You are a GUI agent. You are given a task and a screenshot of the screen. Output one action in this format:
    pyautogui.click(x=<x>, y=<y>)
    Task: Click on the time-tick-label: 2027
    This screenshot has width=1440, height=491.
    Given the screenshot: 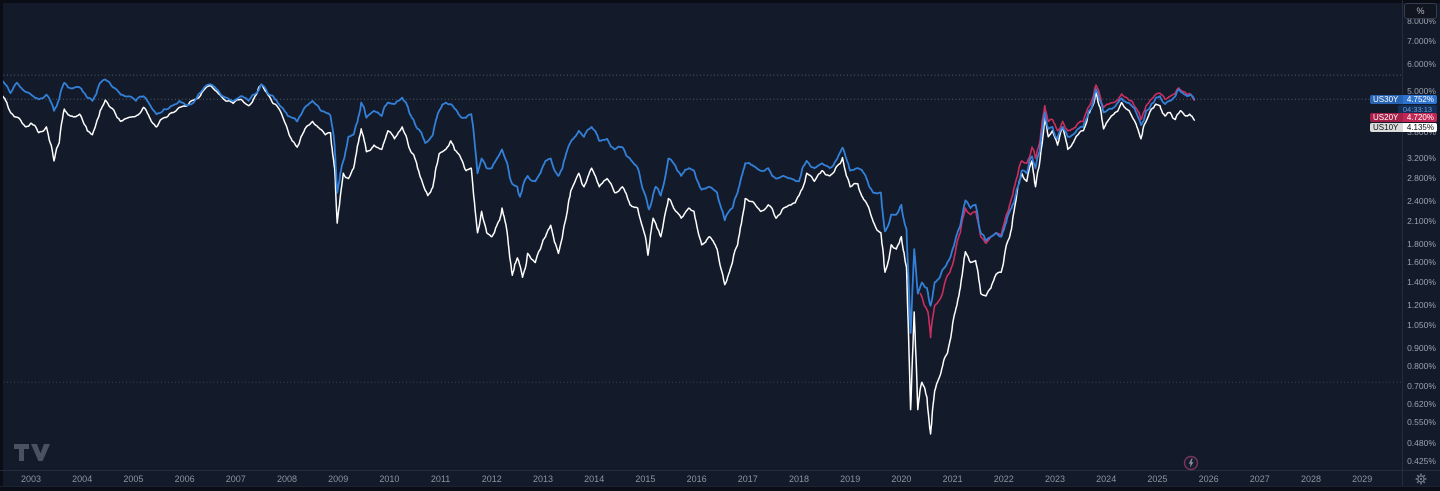 What is the action you would take?
    pyautogui.click(x=1259, y=479)
    